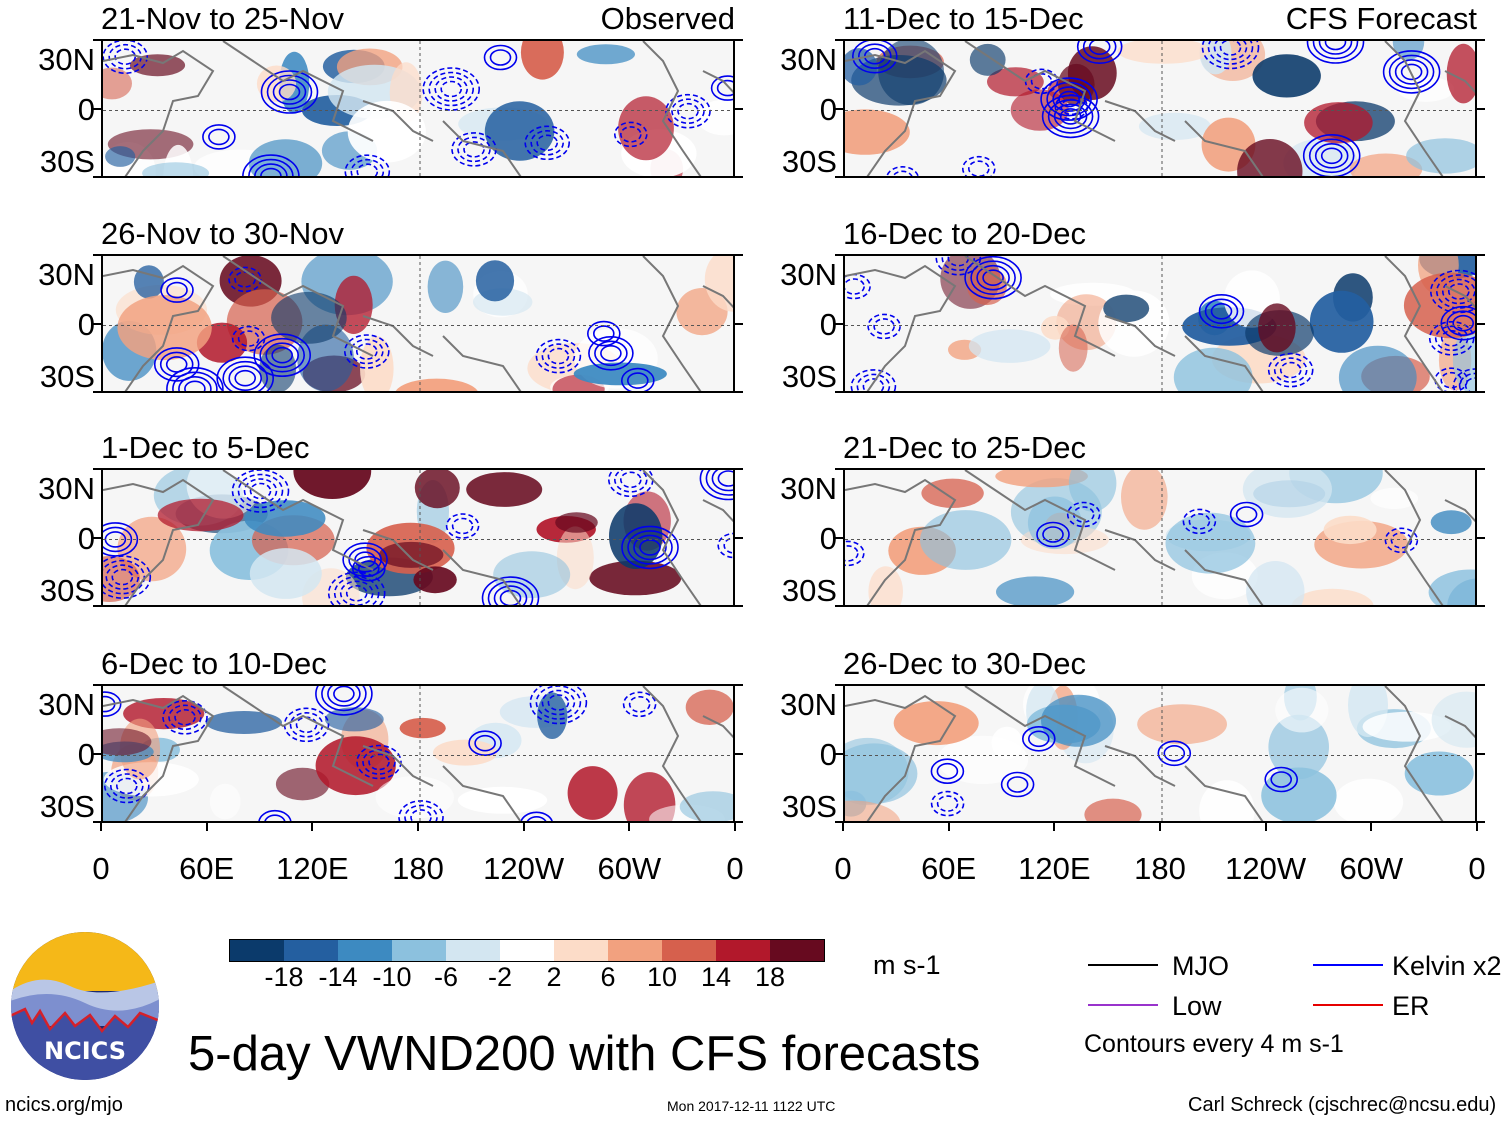 The width and height of the screenshot is (1510, 1121). I want to click on longitude-label: 60E, so click(949, 868).